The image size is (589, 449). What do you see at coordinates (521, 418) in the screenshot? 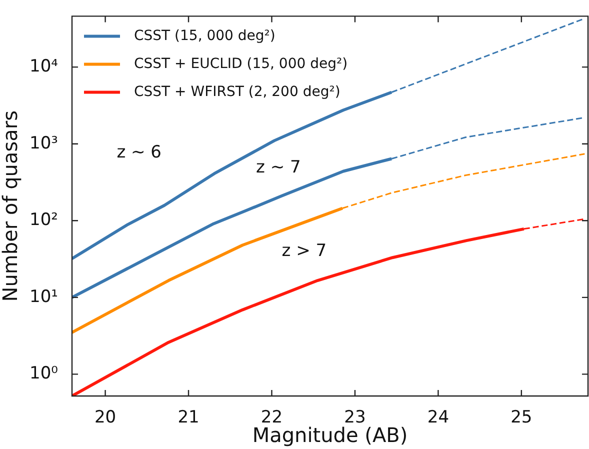
I see `x-tick-label: 25` at bounding box center [521, 418].